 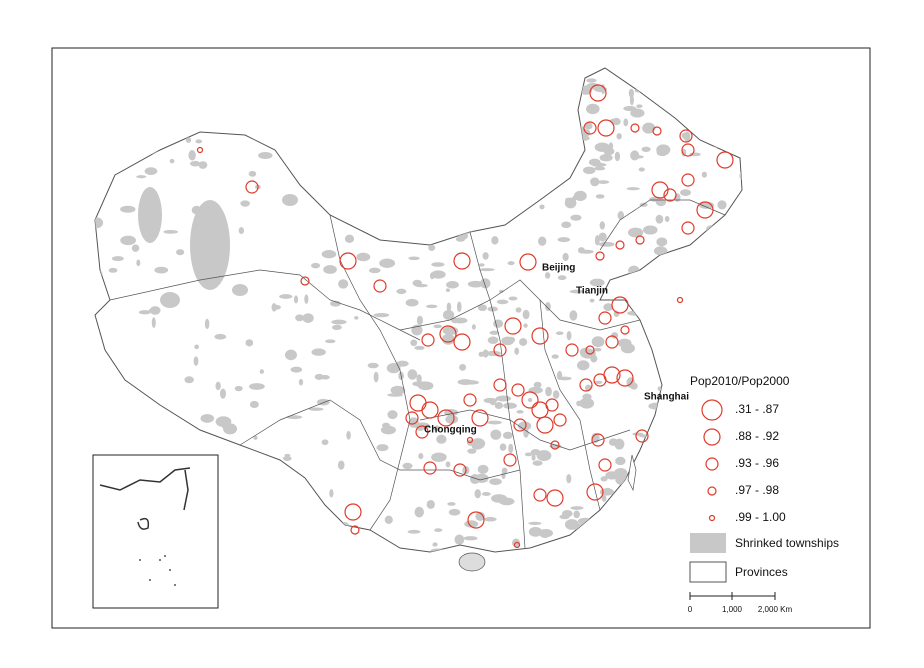 I want to click on legend-label: Provinces, so click(x=761, y=572).